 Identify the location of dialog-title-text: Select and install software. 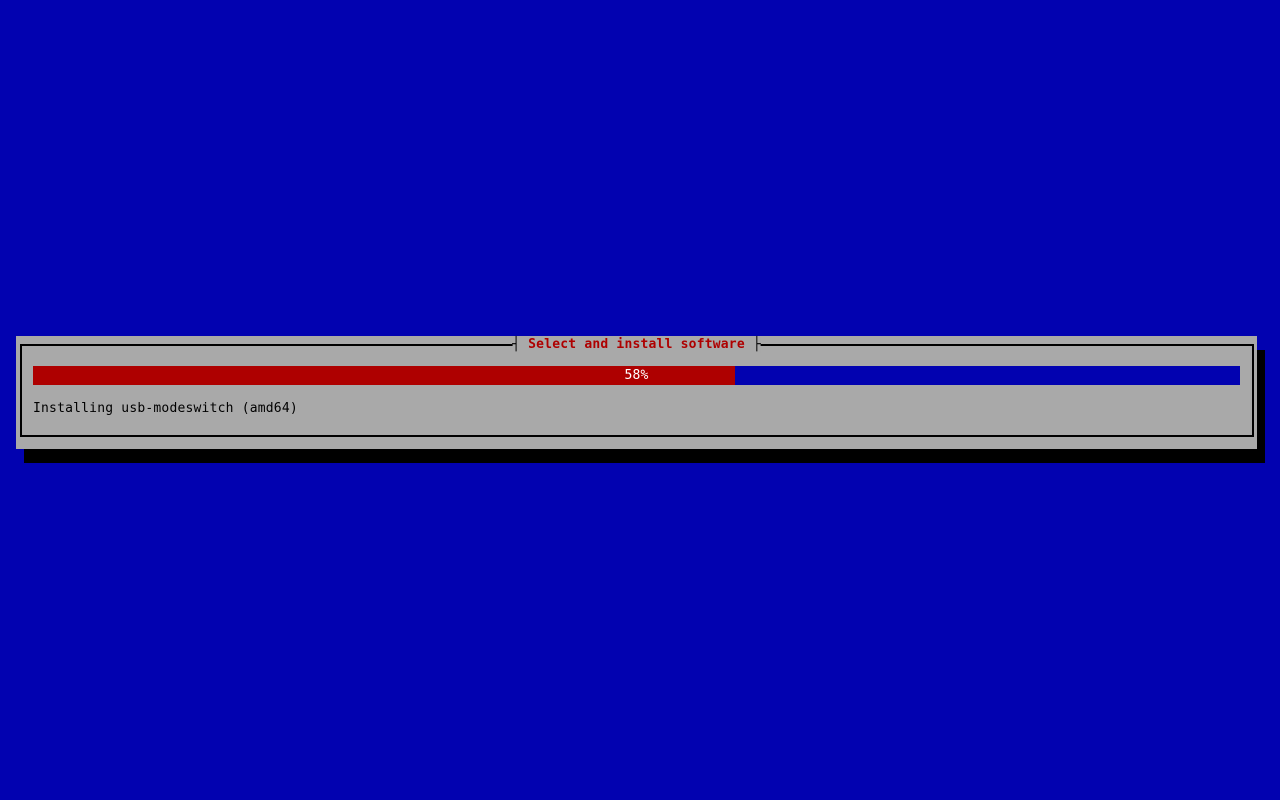
(636, 344).